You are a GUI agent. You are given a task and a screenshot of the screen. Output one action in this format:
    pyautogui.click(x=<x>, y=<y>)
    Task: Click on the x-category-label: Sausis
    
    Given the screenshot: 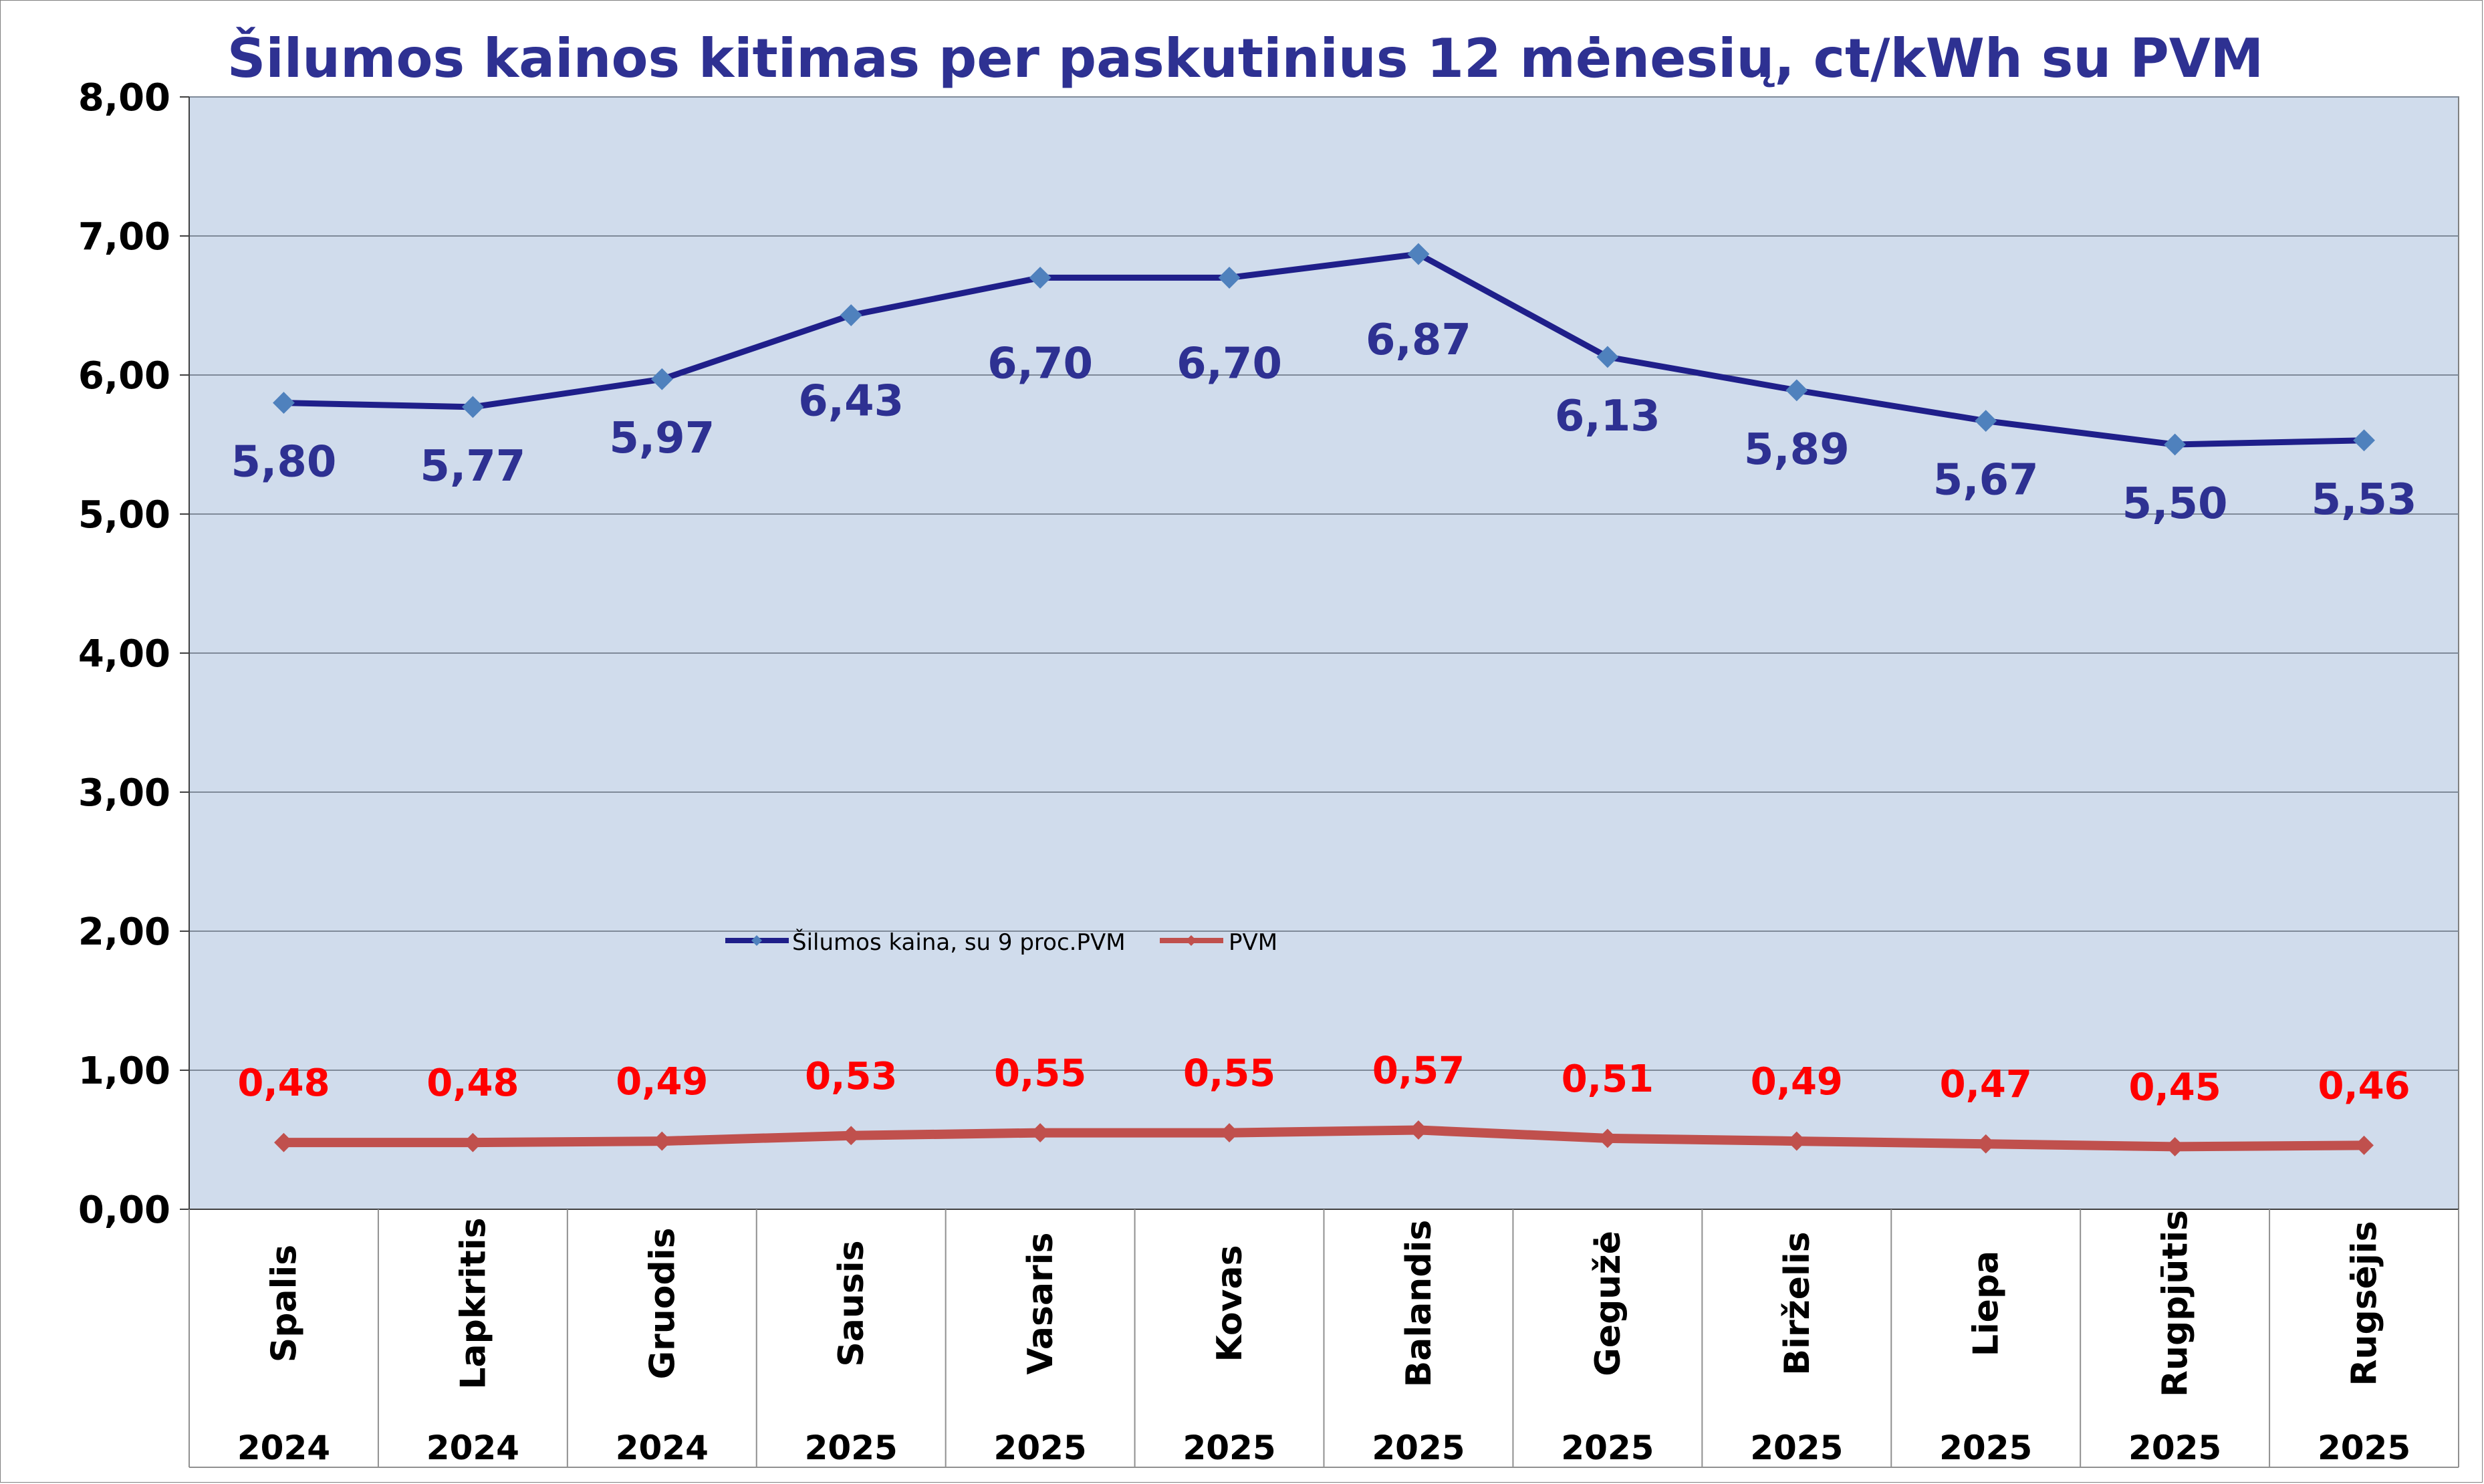 What is the action you would take?
    pyautogui.click(x=852, y=1303)
    